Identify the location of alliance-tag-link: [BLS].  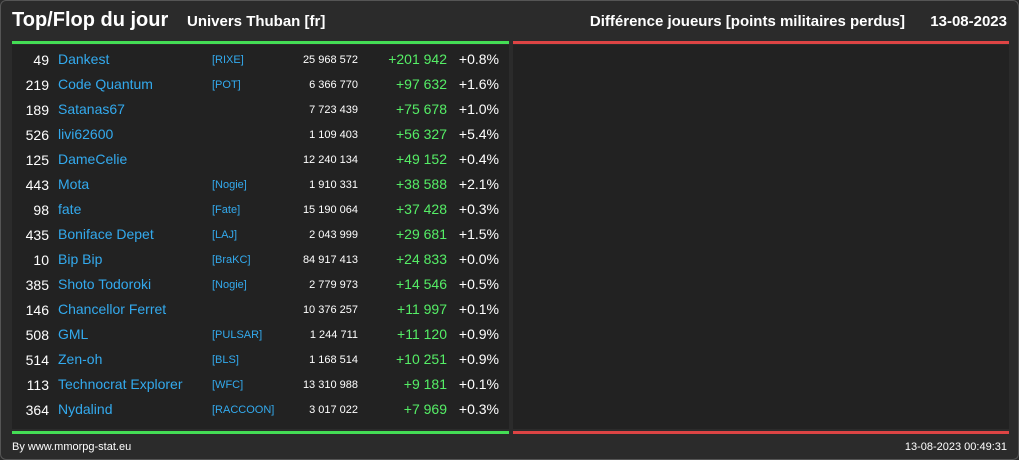
(225, 360).